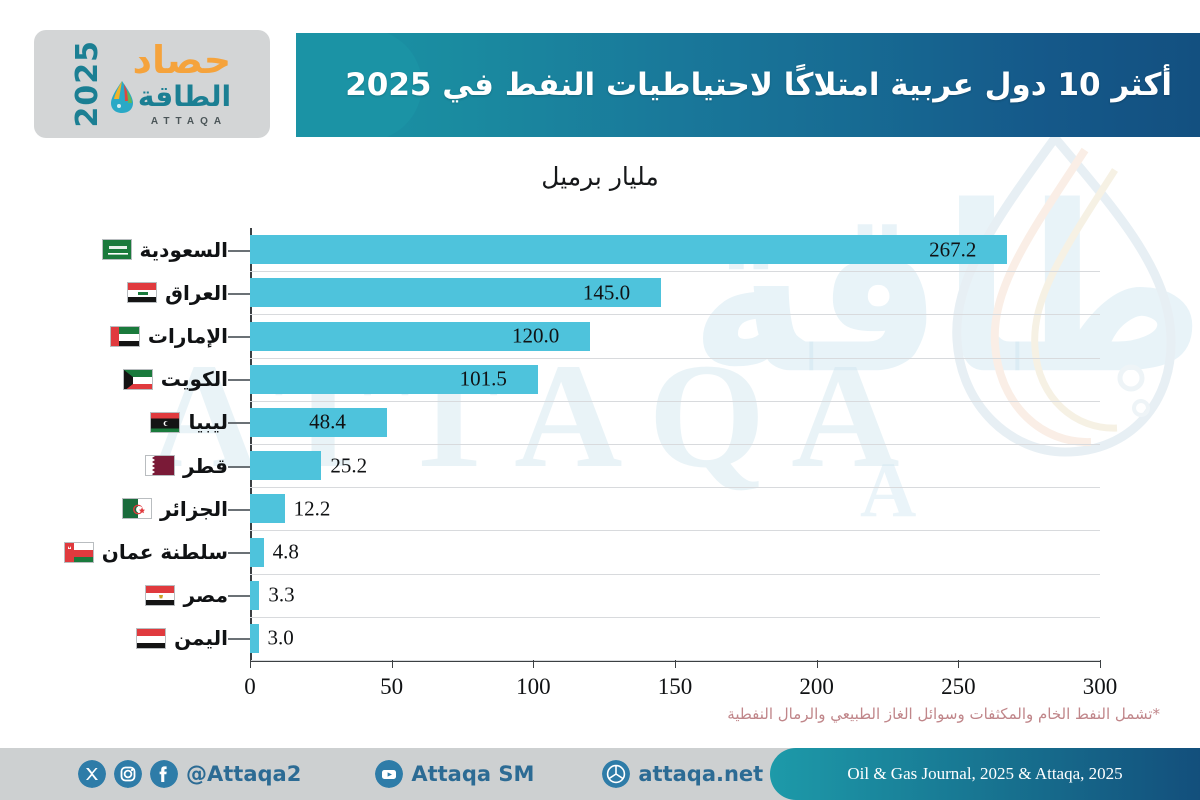  I want to click on bar-value-label: 101.5, so click(483, 378).